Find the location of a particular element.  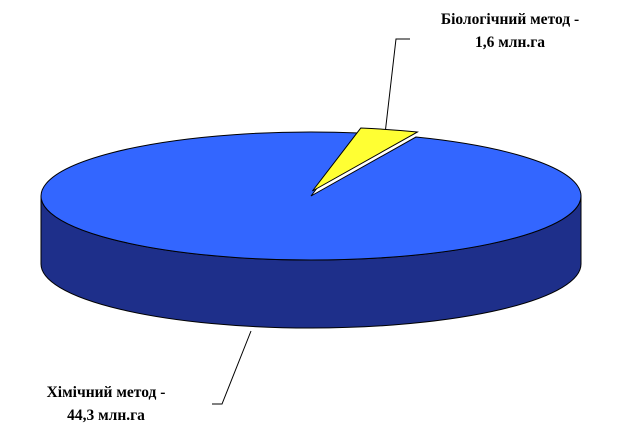

leader-line-biological-method is located at coordinates (397, 84).